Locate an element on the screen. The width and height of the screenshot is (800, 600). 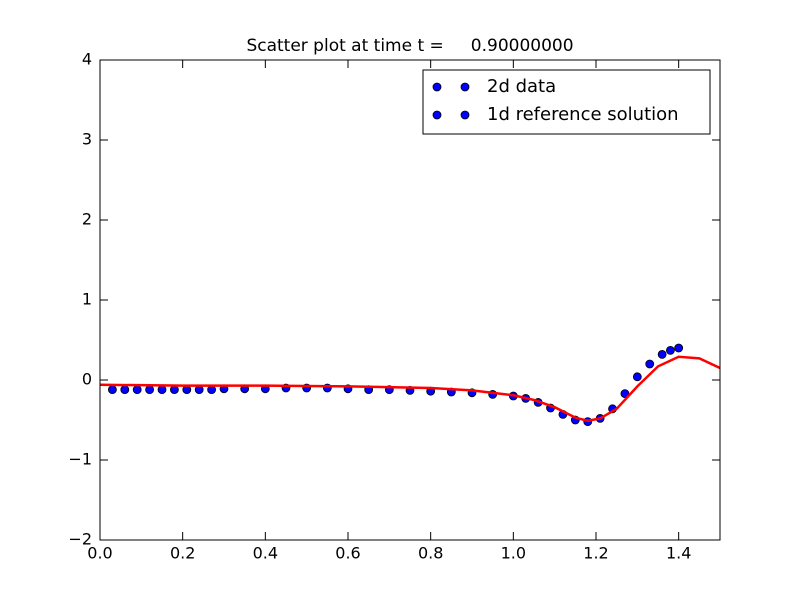
x-tick-label: 0.8 is located at coordinates (430, 553).